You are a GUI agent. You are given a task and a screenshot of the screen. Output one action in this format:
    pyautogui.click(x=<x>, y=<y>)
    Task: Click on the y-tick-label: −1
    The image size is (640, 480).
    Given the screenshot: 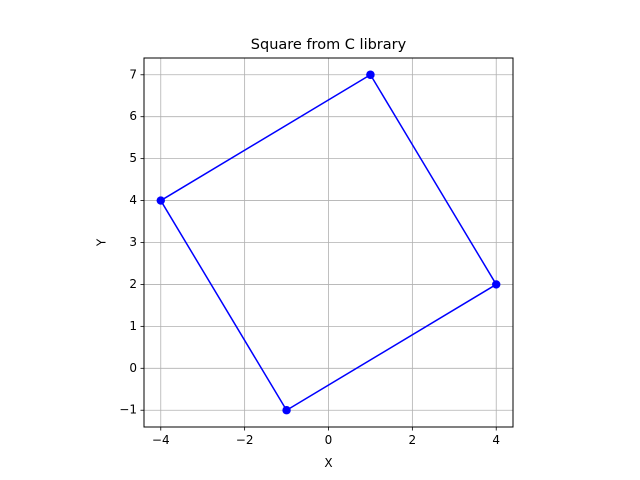 What is the action you would take?
    pyautogui.click(x=128, y=410)
    